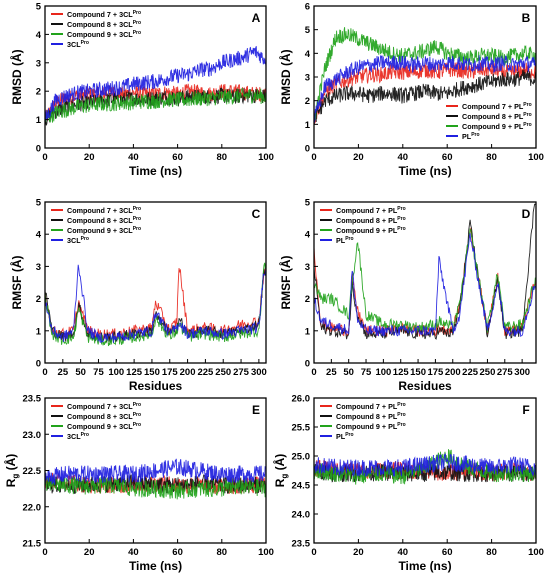  I want to click on y-axis-label: RMSD (Å), so click(285, 76).